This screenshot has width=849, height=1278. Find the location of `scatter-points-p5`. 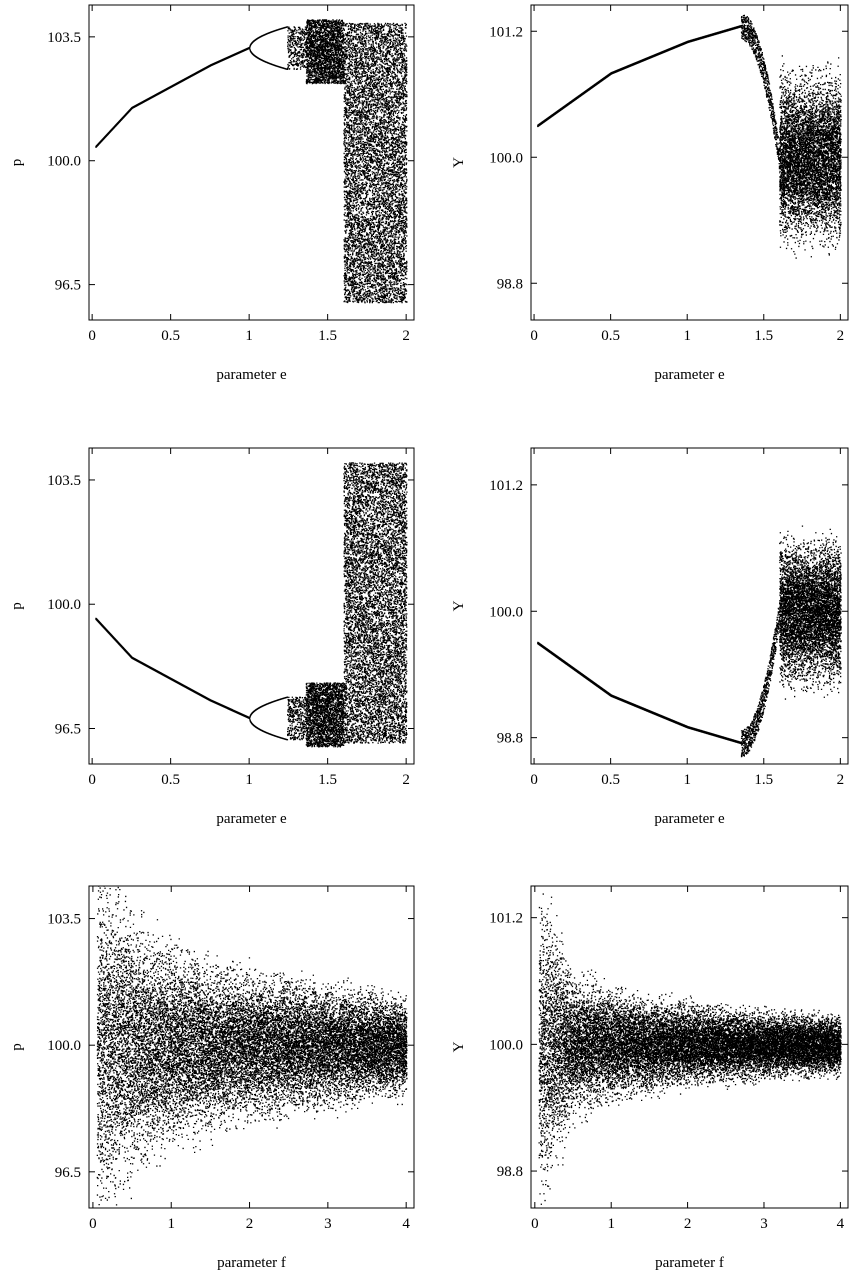

scatter-points-p5 is located at coordinates (252, 1046).